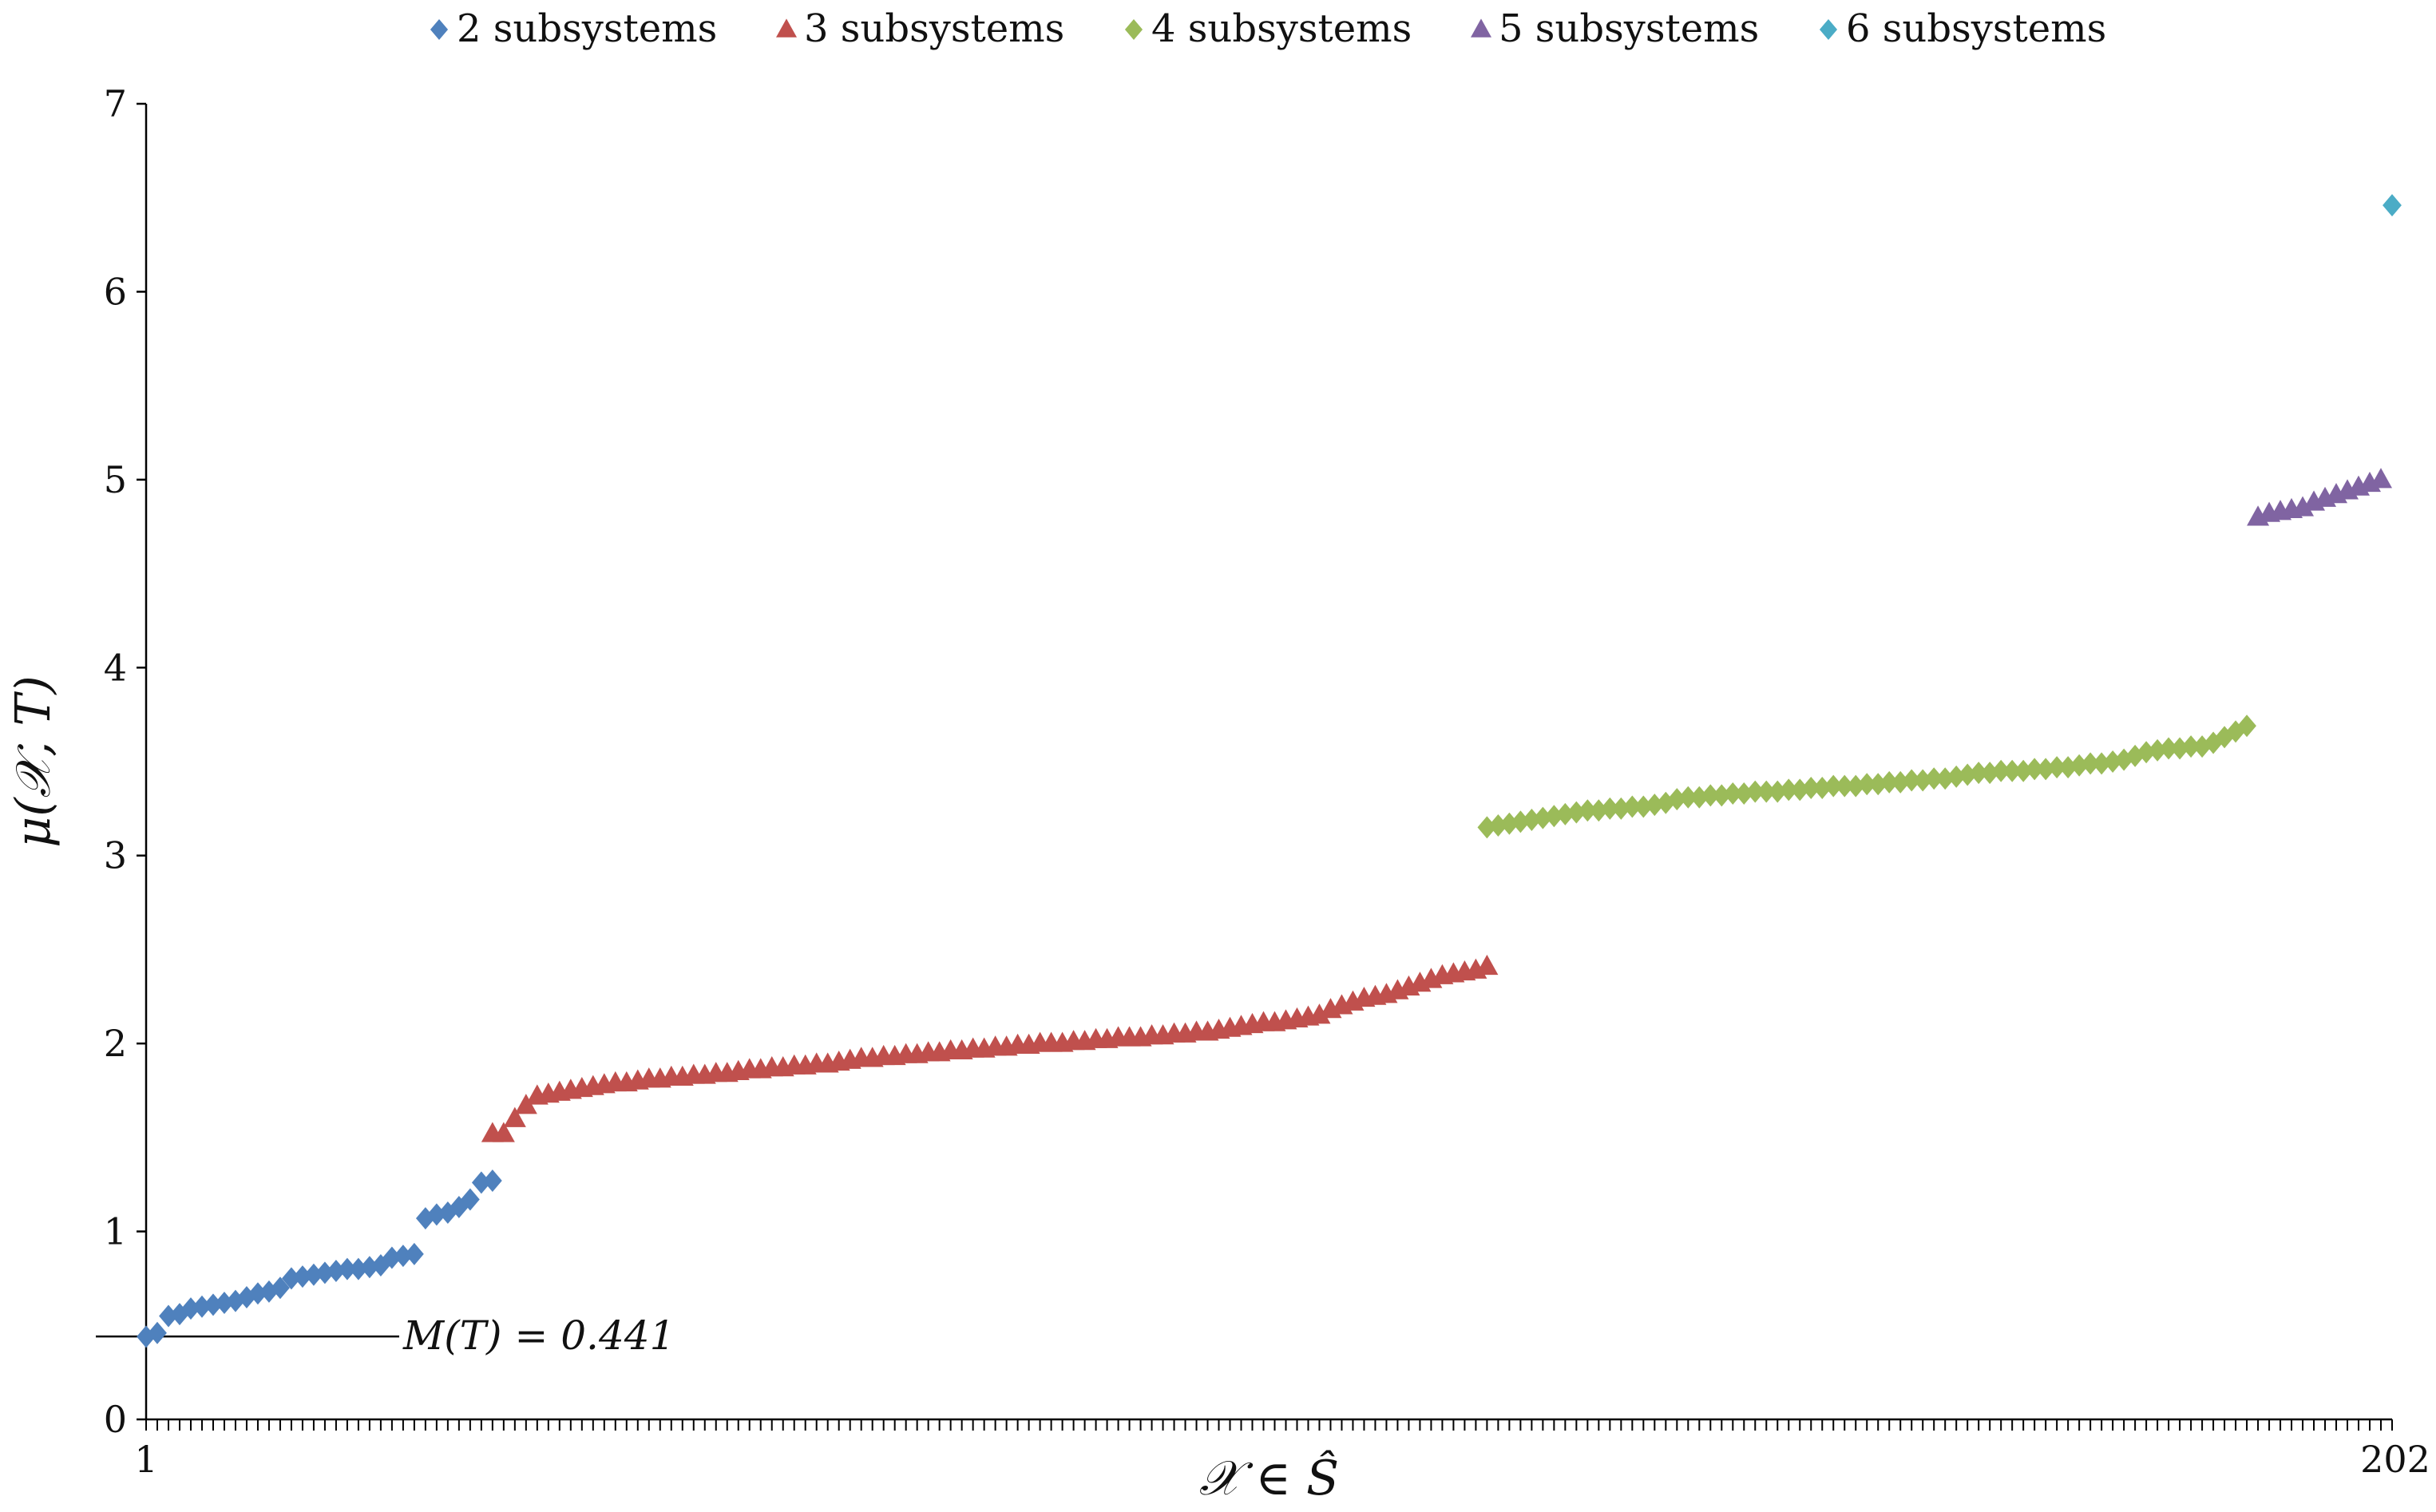  What do you see at coordinates (115, 1043) in the screenshot?
I see `y-tick-label: 2` at bounding box center [115, 1043].